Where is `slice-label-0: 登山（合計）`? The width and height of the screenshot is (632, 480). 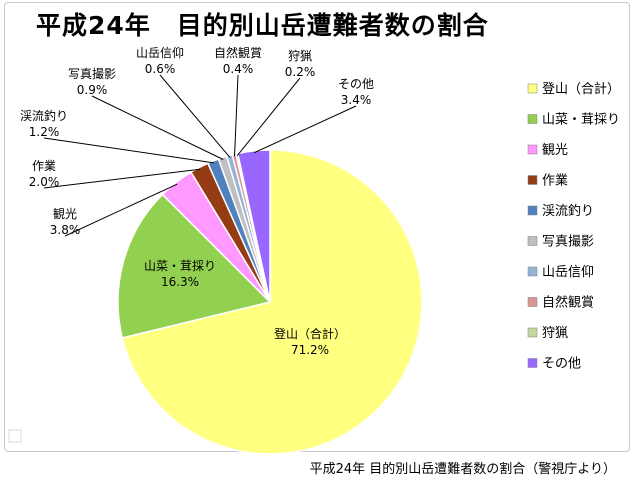 slice-label-0: 登山（合計） is located at coordinates (310, 333).